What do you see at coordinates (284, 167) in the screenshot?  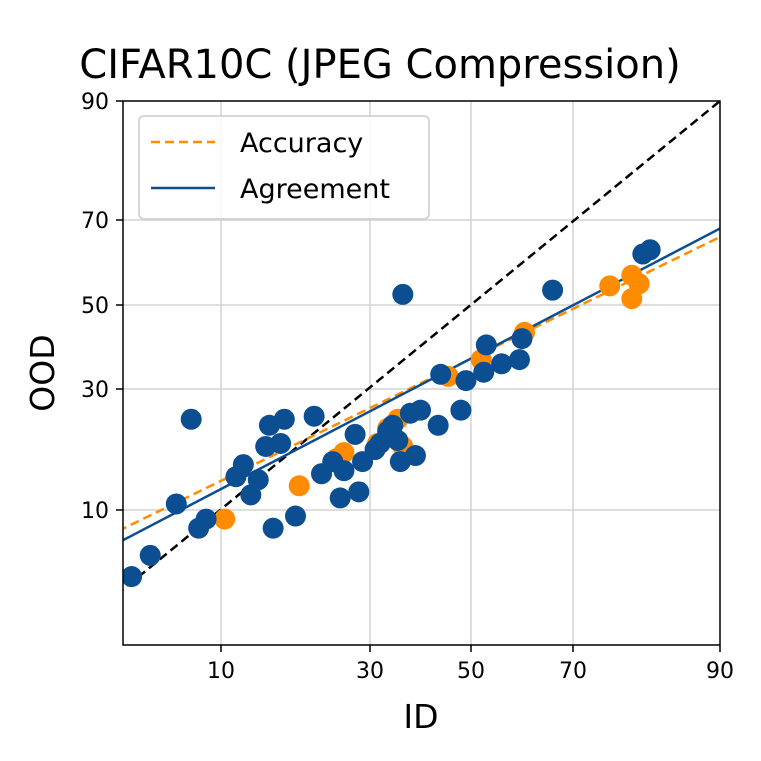 I see `legend: Accuracy Agreement` at bounding box center [284, 167].